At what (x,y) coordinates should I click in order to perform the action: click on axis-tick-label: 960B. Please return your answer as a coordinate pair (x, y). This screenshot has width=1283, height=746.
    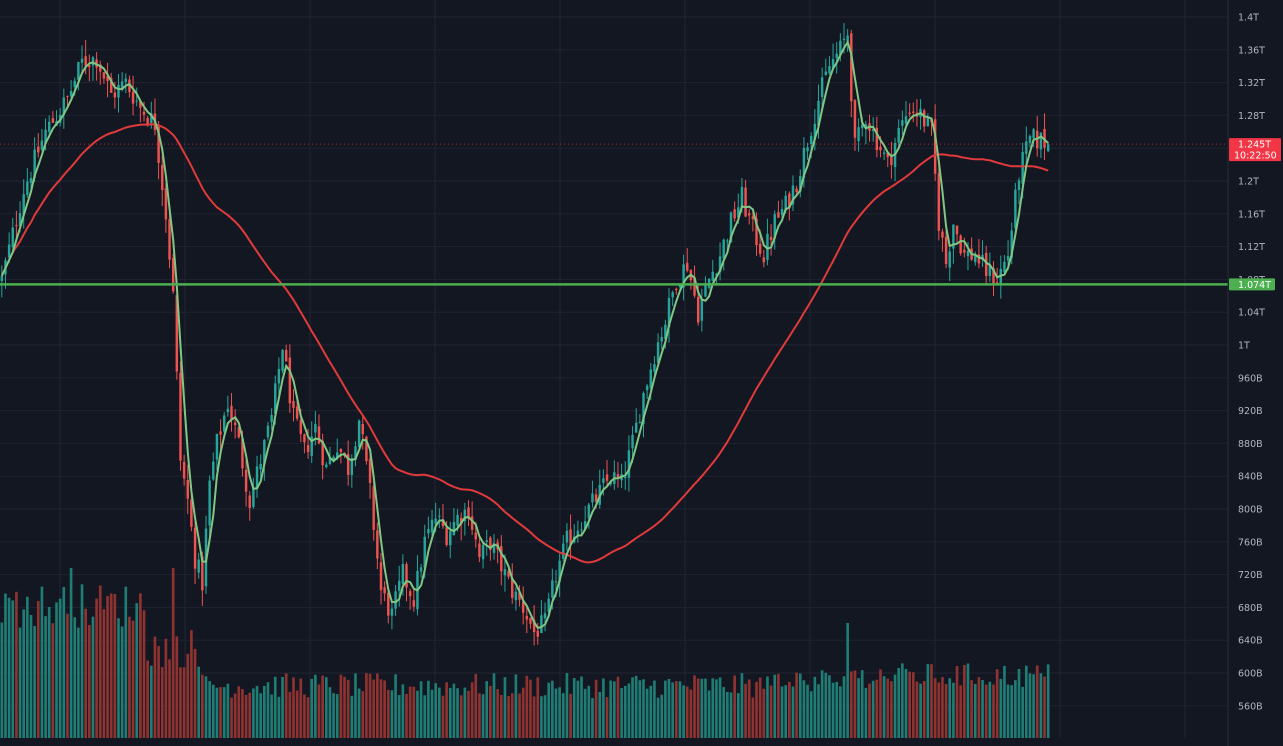
    Looking at the image, I should click on (1250, 378).